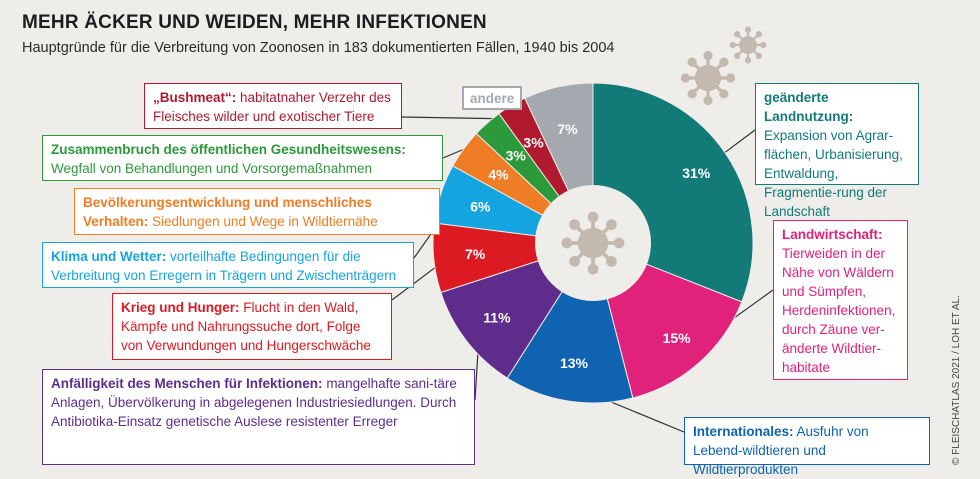 This screenshot has width=980, height=479. I want to click on slice-label-internationales: 13%, so click(574, 363).